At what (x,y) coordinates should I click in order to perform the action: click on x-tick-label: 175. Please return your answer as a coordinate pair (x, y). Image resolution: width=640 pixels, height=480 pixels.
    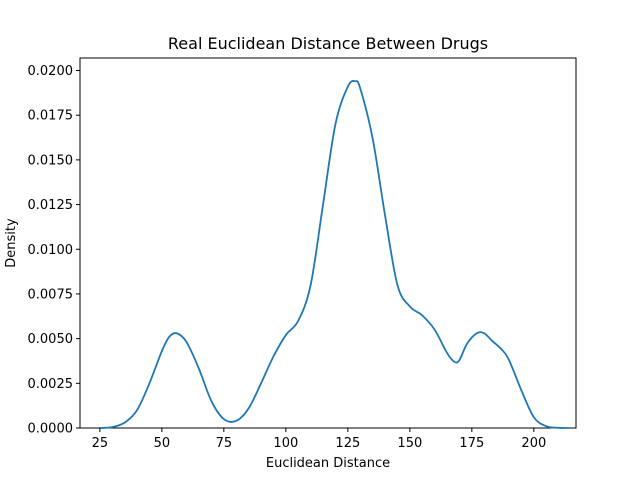
    Looking at the image, I should click on (471, 443).